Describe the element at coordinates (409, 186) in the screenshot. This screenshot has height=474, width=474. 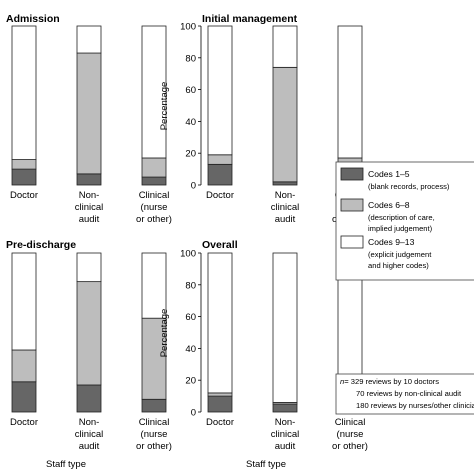
I see `legend-sublabel: (blank records, process)` at that location.